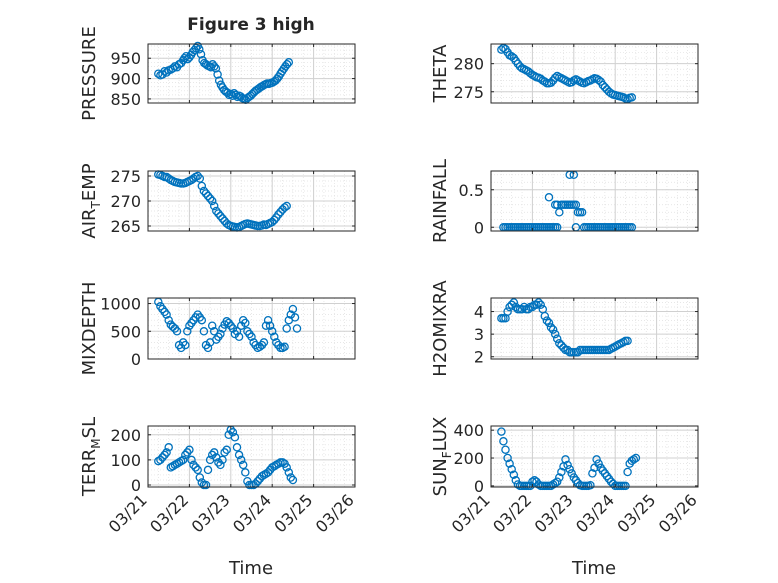  What do you see at coordinates (89, 427) in the screenshot?
I see `y-axis-label-tail: SL` at bounding box center [89, 427].